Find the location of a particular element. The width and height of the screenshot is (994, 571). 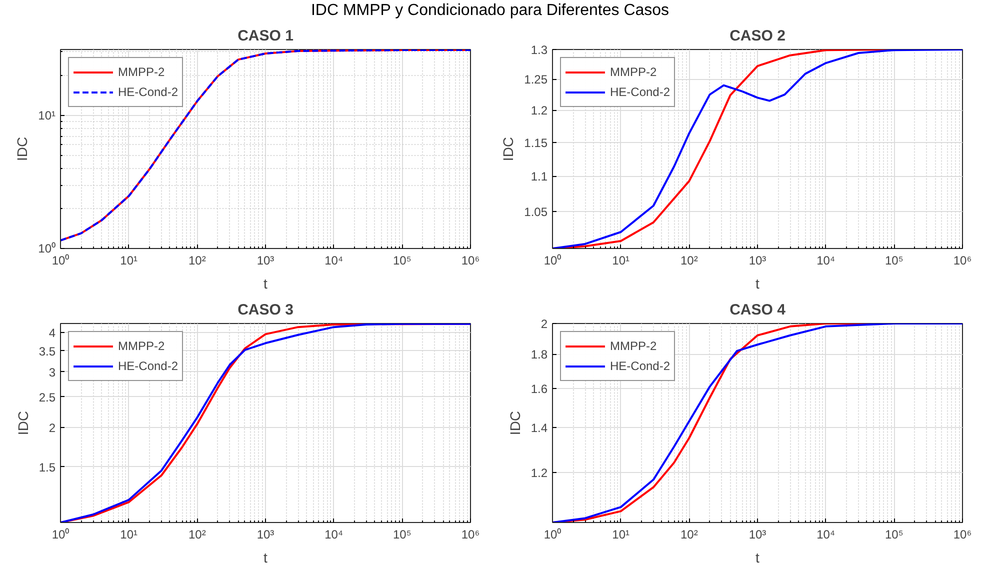

chart-title: CASO 1 is located at coordinates (266, 36).